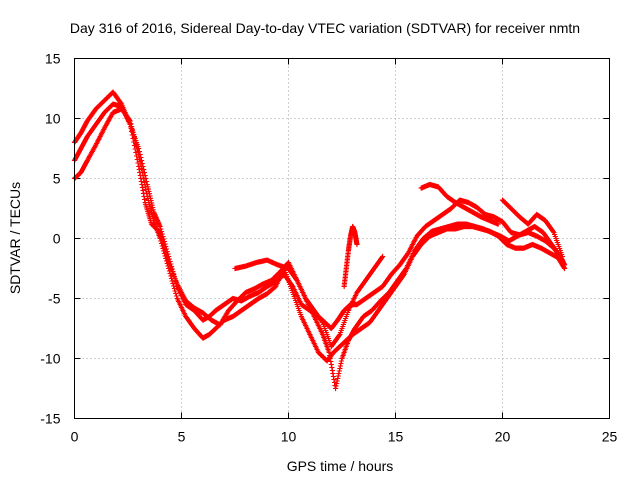 This screenshot has height=480, width=640. What do you see at coordinates (503, 437) in the screenshot?
I see `x-tick-label: 20` at bounding box center [503, 437].